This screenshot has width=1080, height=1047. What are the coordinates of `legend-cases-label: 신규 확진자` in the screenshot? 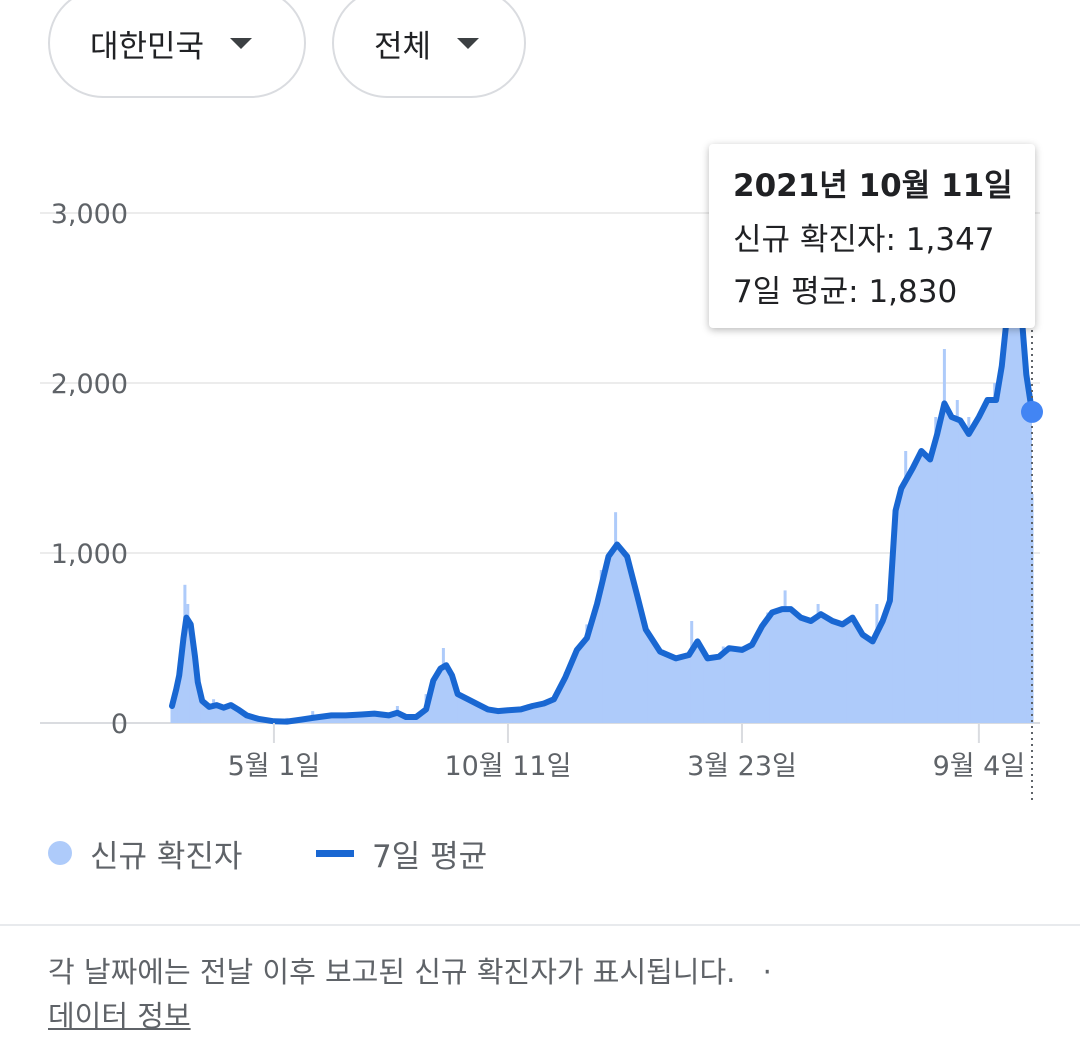 It's located at (166, 856).